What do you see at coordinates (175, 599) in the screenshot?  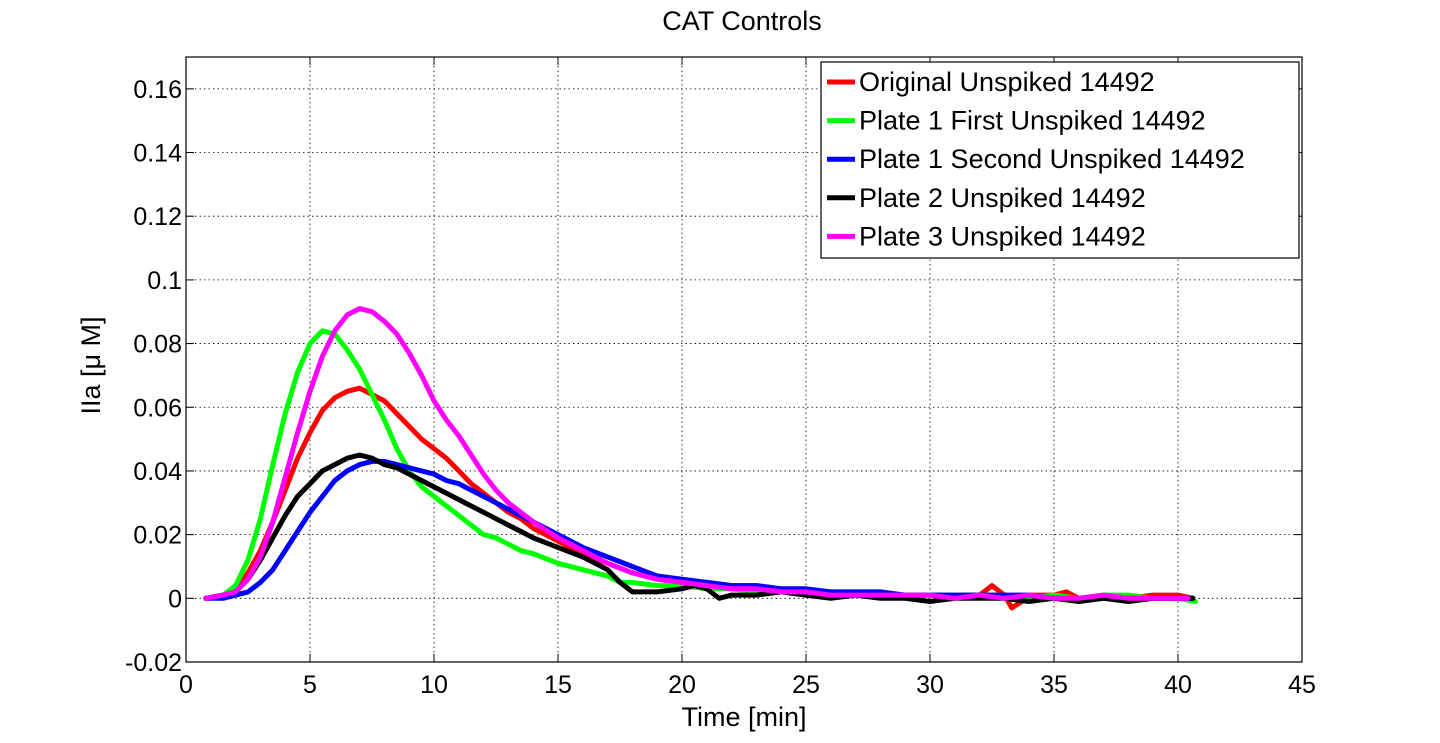 I see `y-tick-label: 0` at bounding box center [175, 599].